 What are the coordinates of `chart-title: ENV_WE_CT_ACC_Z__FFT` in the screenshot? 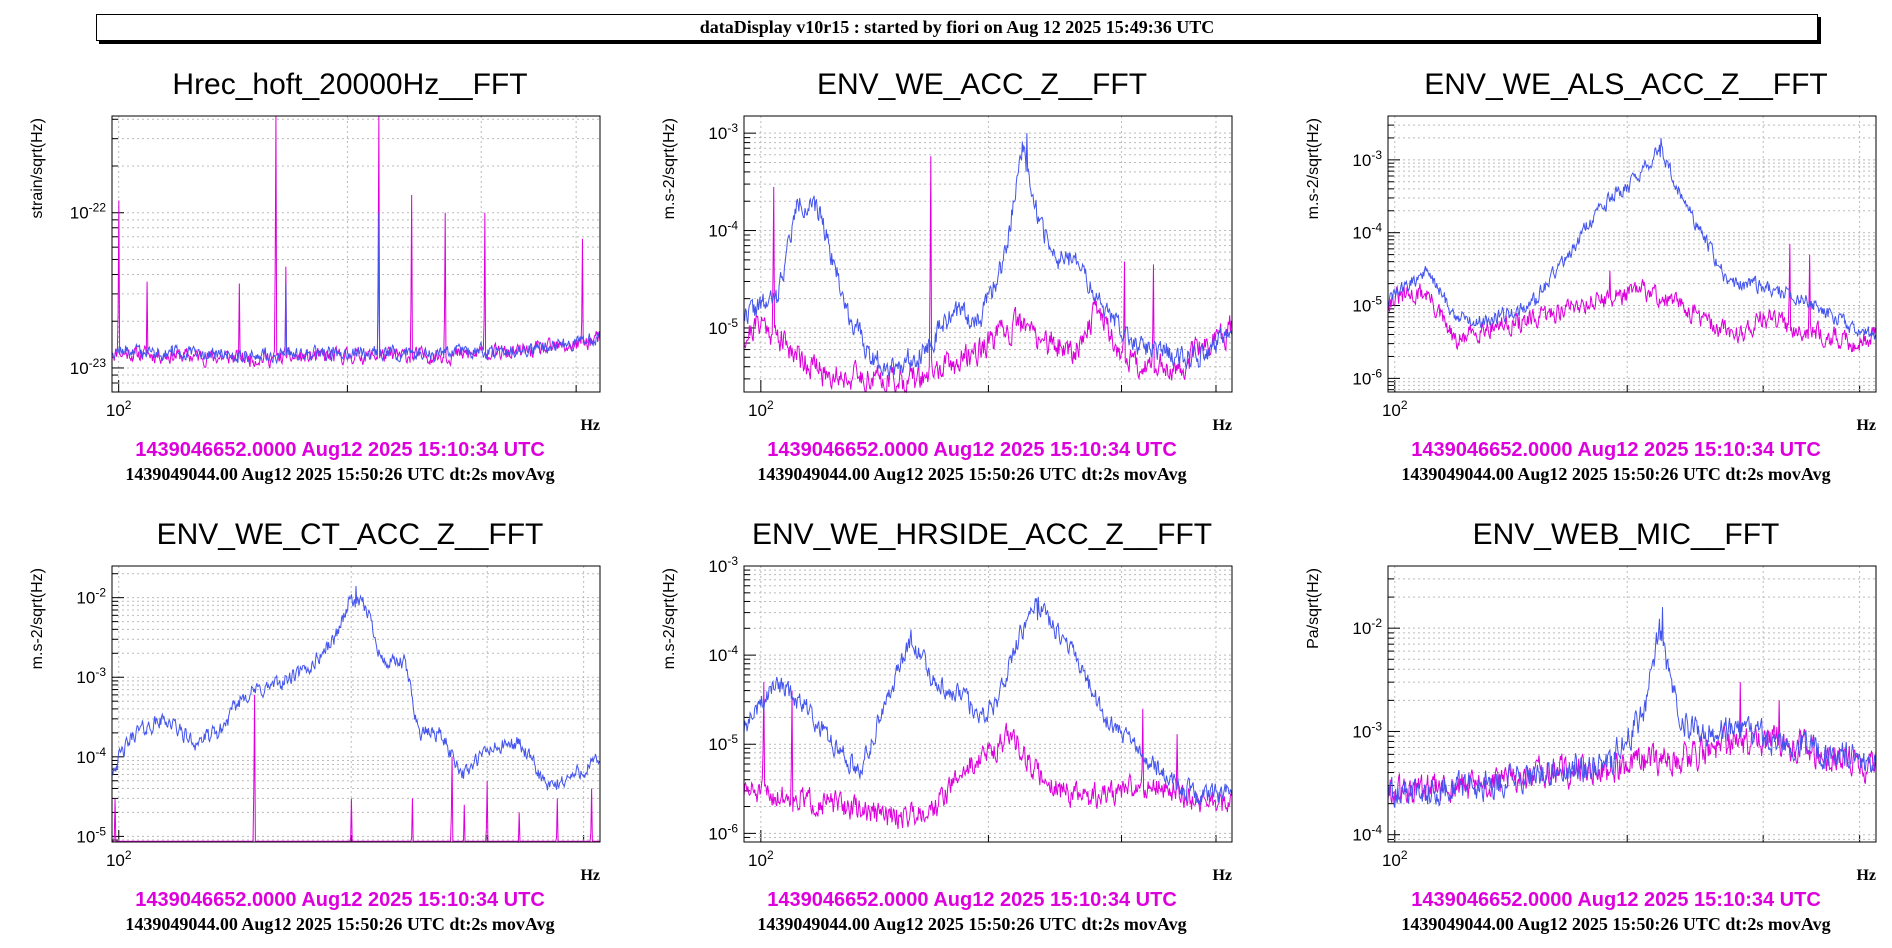 It's located at (350, 534).